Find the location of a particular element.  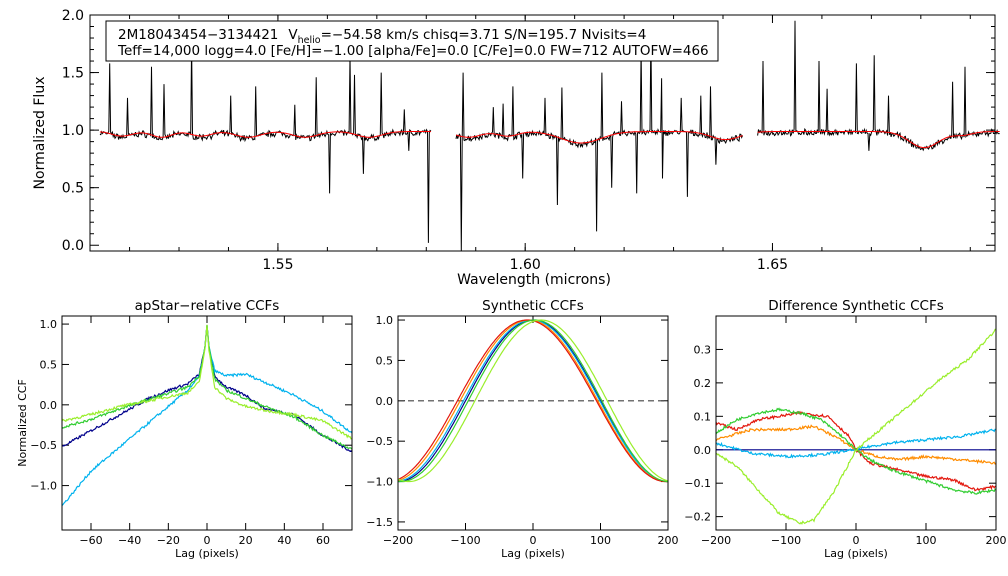

spectrum-ytick-label: 0.0 is located at coordinates (73, 246).